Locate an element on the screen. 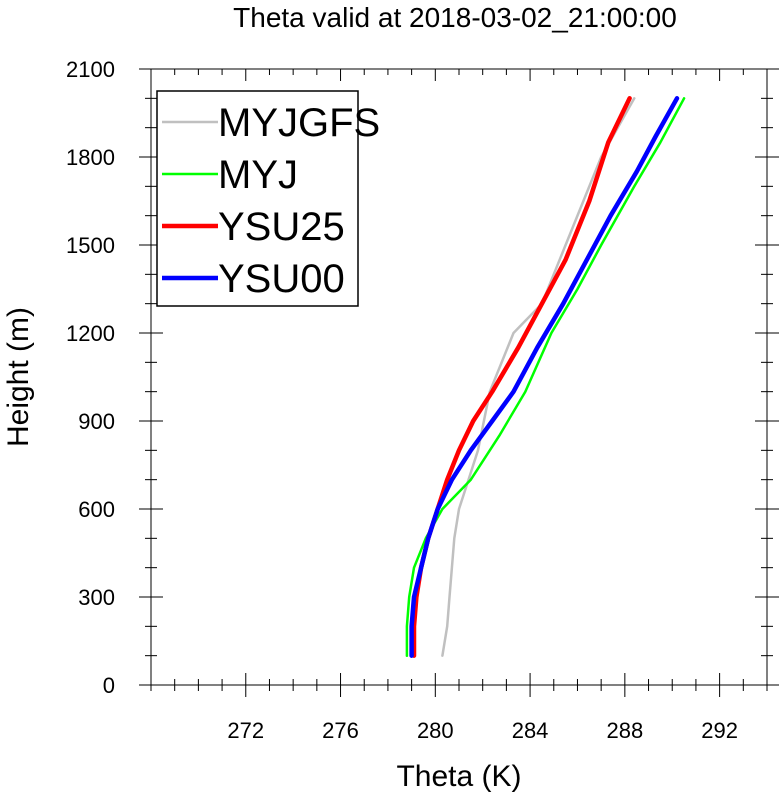 The image size is (783, 796). y-tick-label: 1800 is located at coordinates (90, 157).